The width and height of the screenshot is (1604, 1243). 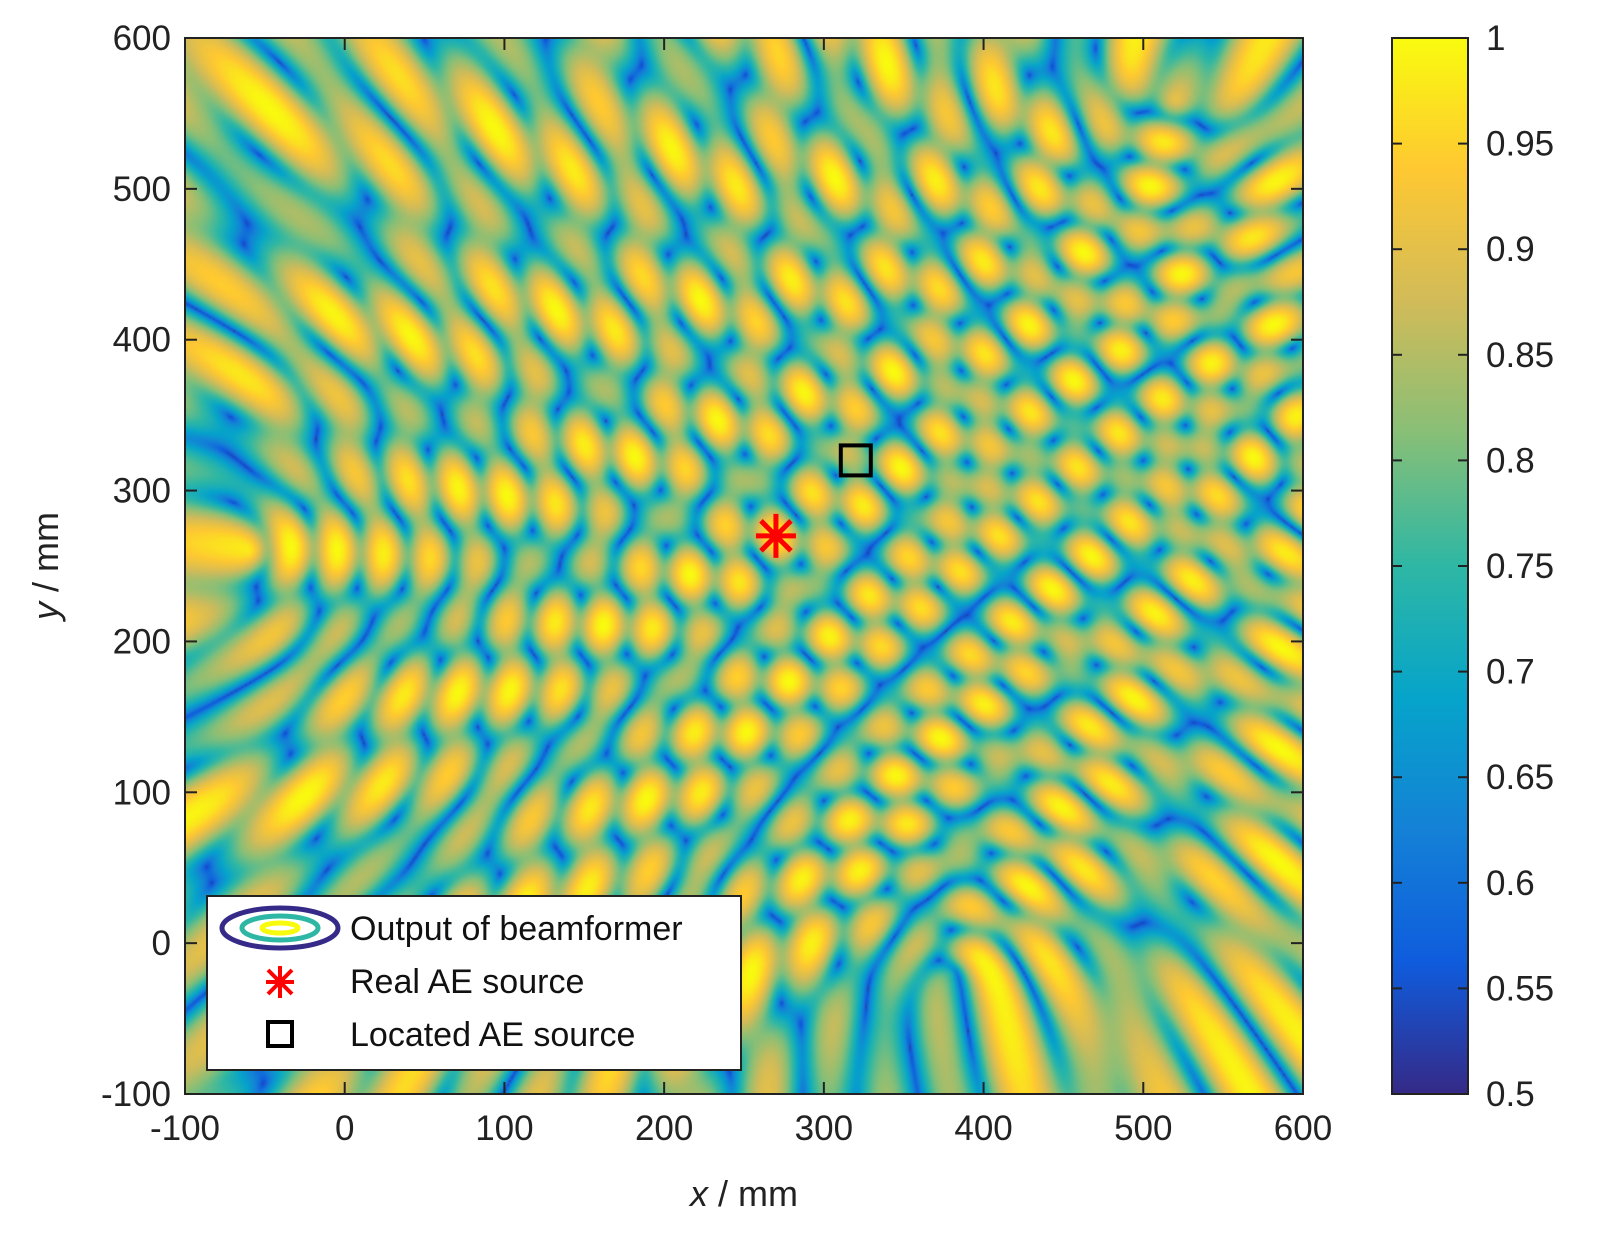 I want to click on colorbar-tick-label: 0.5, so click(x=1510, y=1094).